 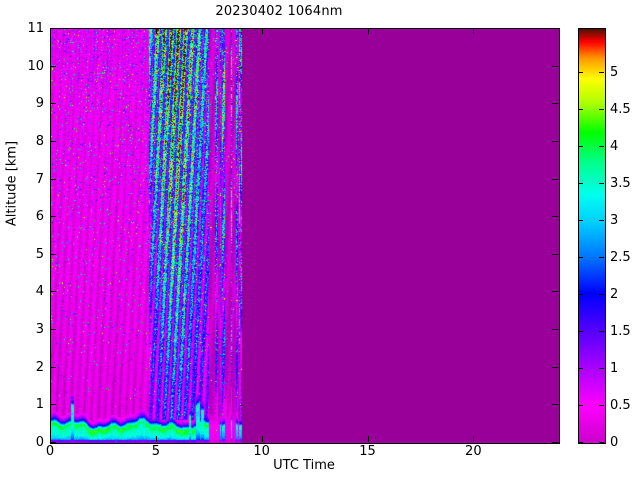 I want to click on y-tick-label: 9, so click(x=39, y=104).